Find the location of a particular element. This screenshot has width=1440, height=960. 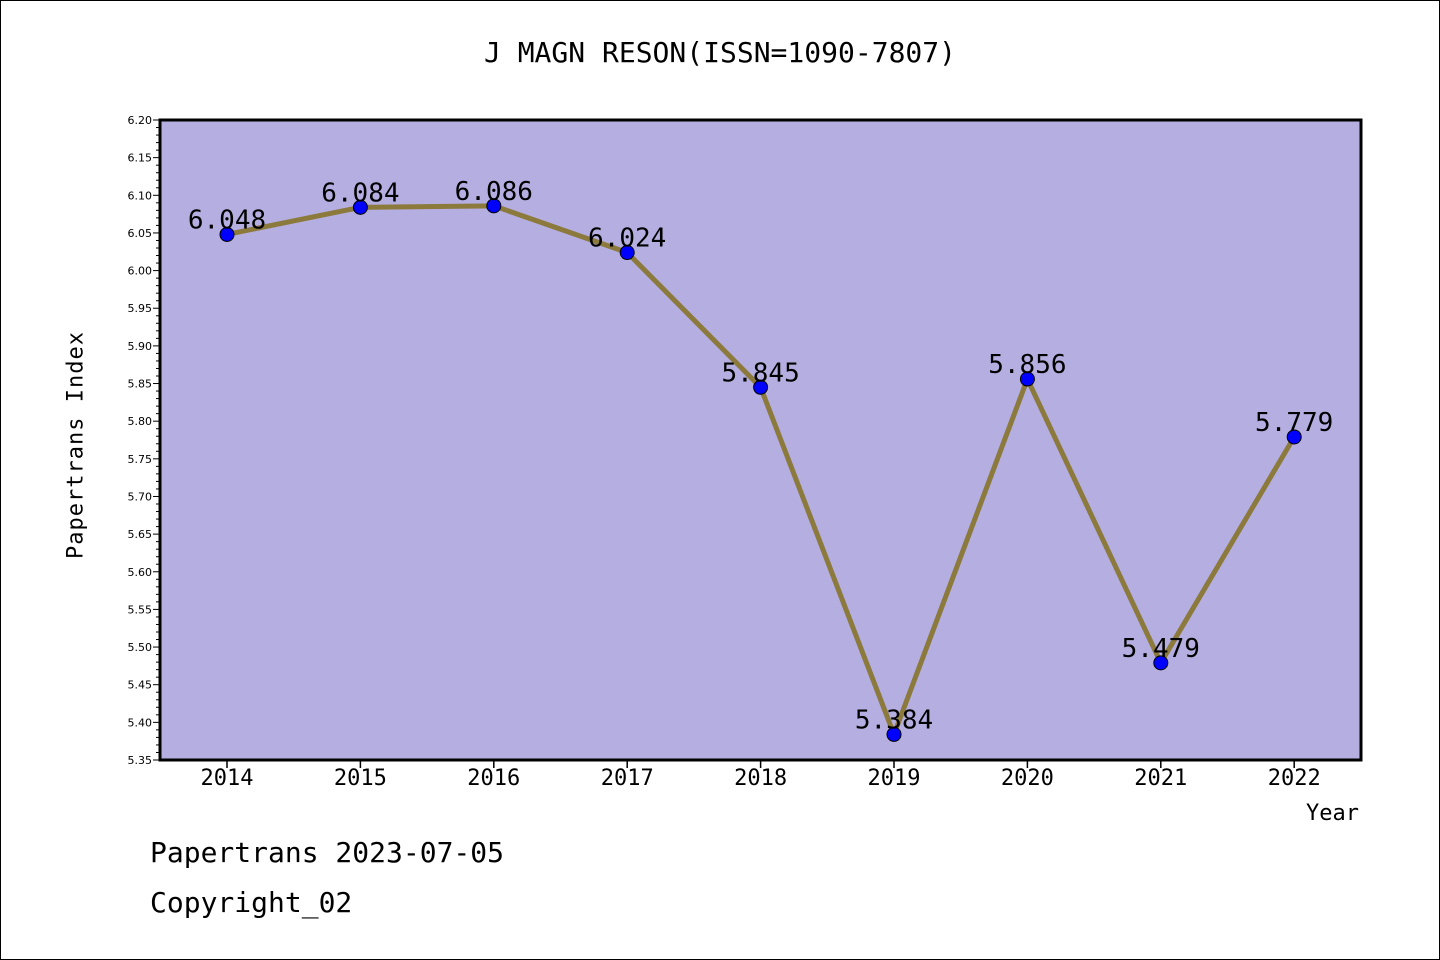

x-axis-ticks: 2014 2015 2016 2017 2018 2019 2020 2021 2022 is located at coordinates (761, 775).